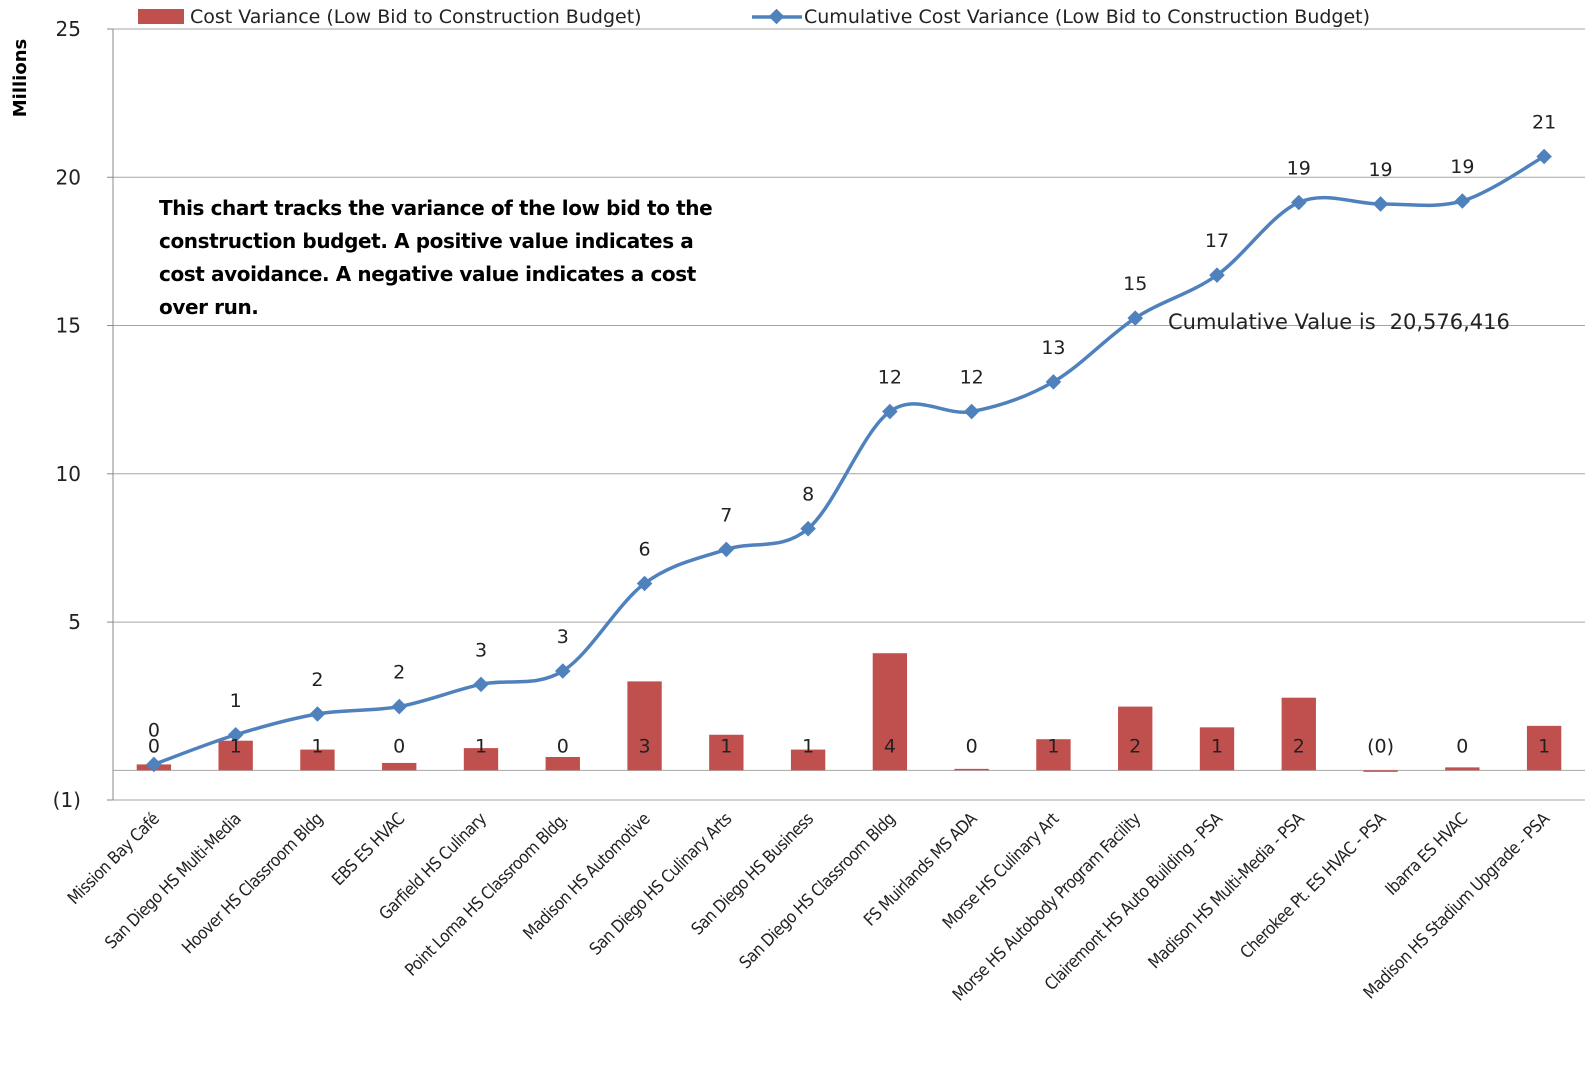  Describe the element at coordinates (1227, 891) in the screenshot. I see `category-label: Madison HS Multi-Media - PSA` at that location.